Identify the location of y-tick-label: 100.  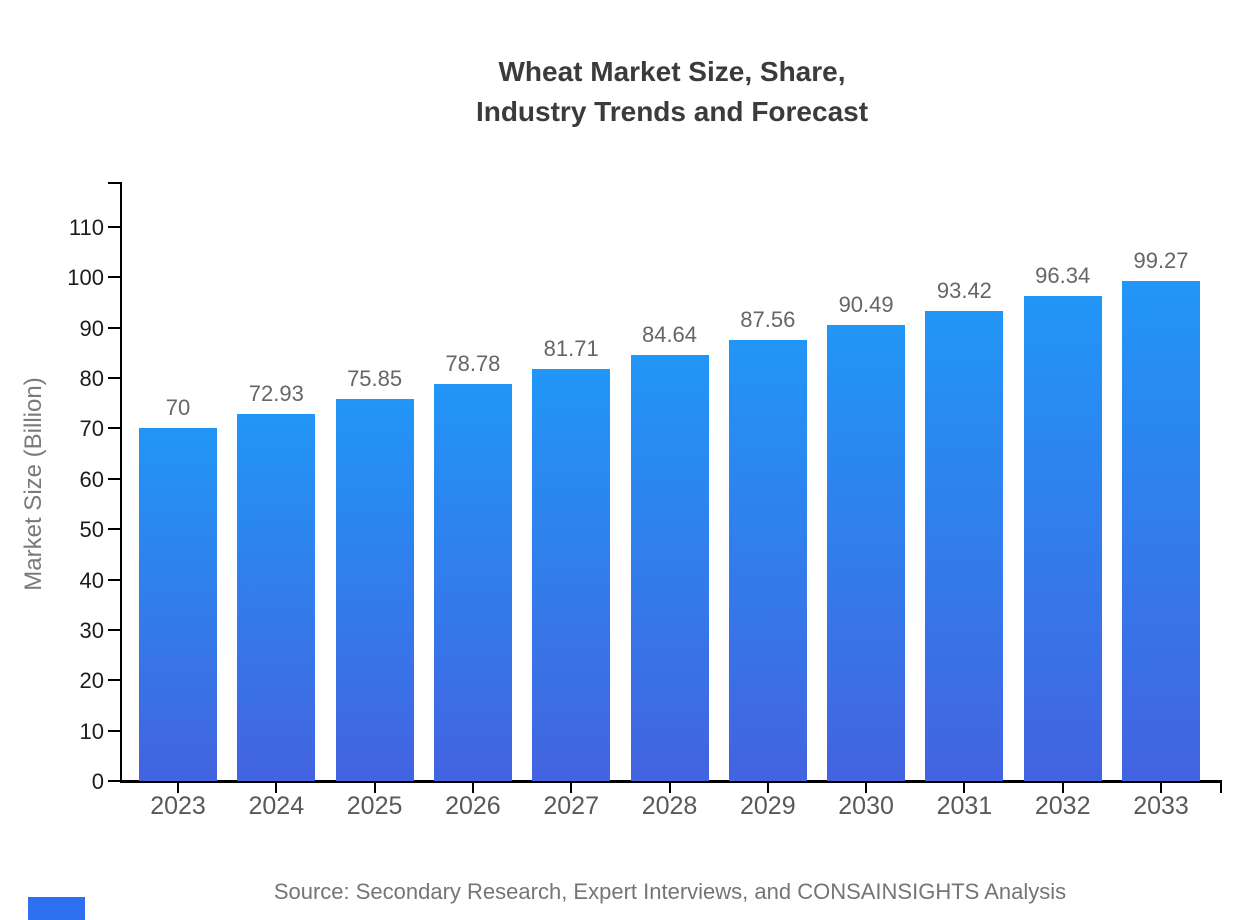
(85, 278).